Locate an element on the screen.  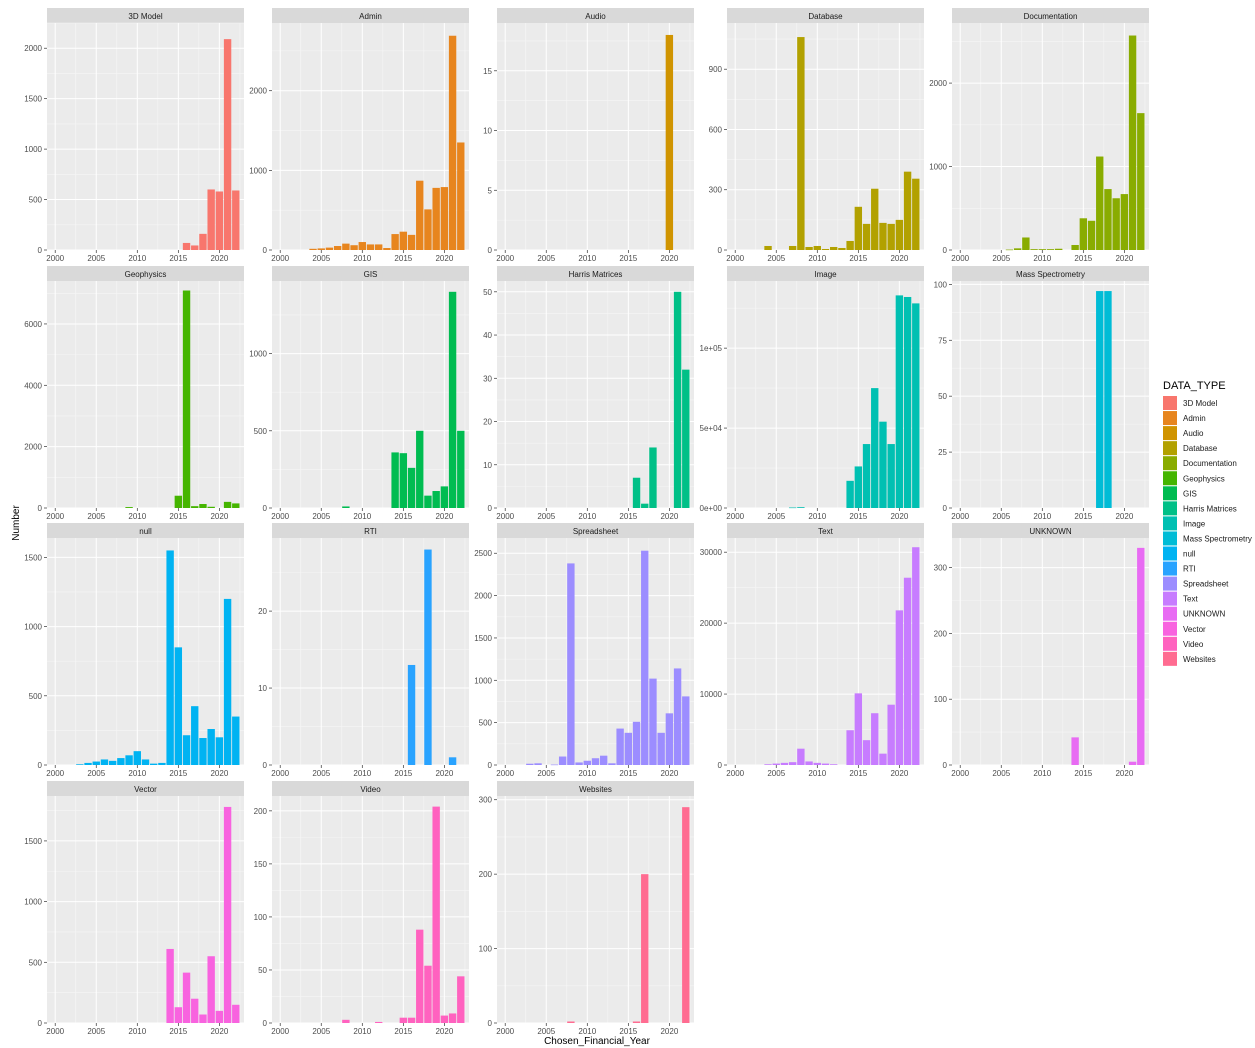
legend-label: Vector is located at coordinates (1194, 629).